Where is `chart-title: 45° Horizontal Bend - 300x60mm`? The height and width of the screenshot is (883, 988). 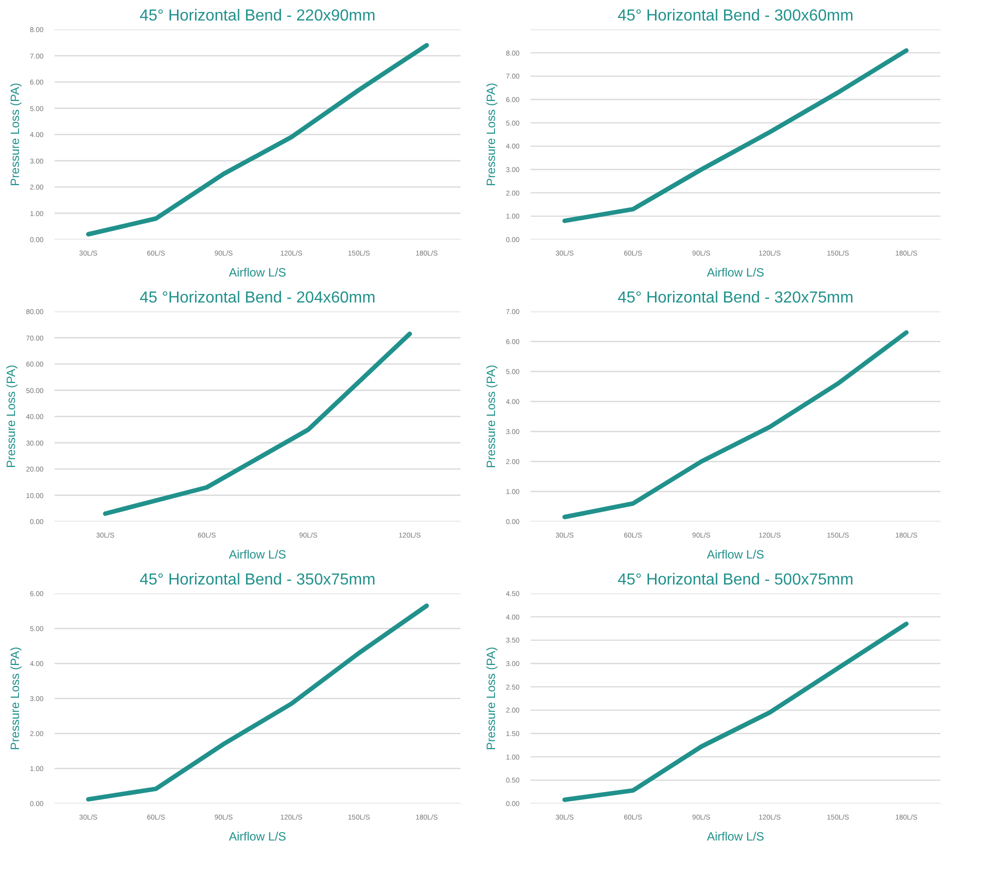 chart-title: 45° Horizontal Bend - 300x60mm is located at coordinates (736, 16).